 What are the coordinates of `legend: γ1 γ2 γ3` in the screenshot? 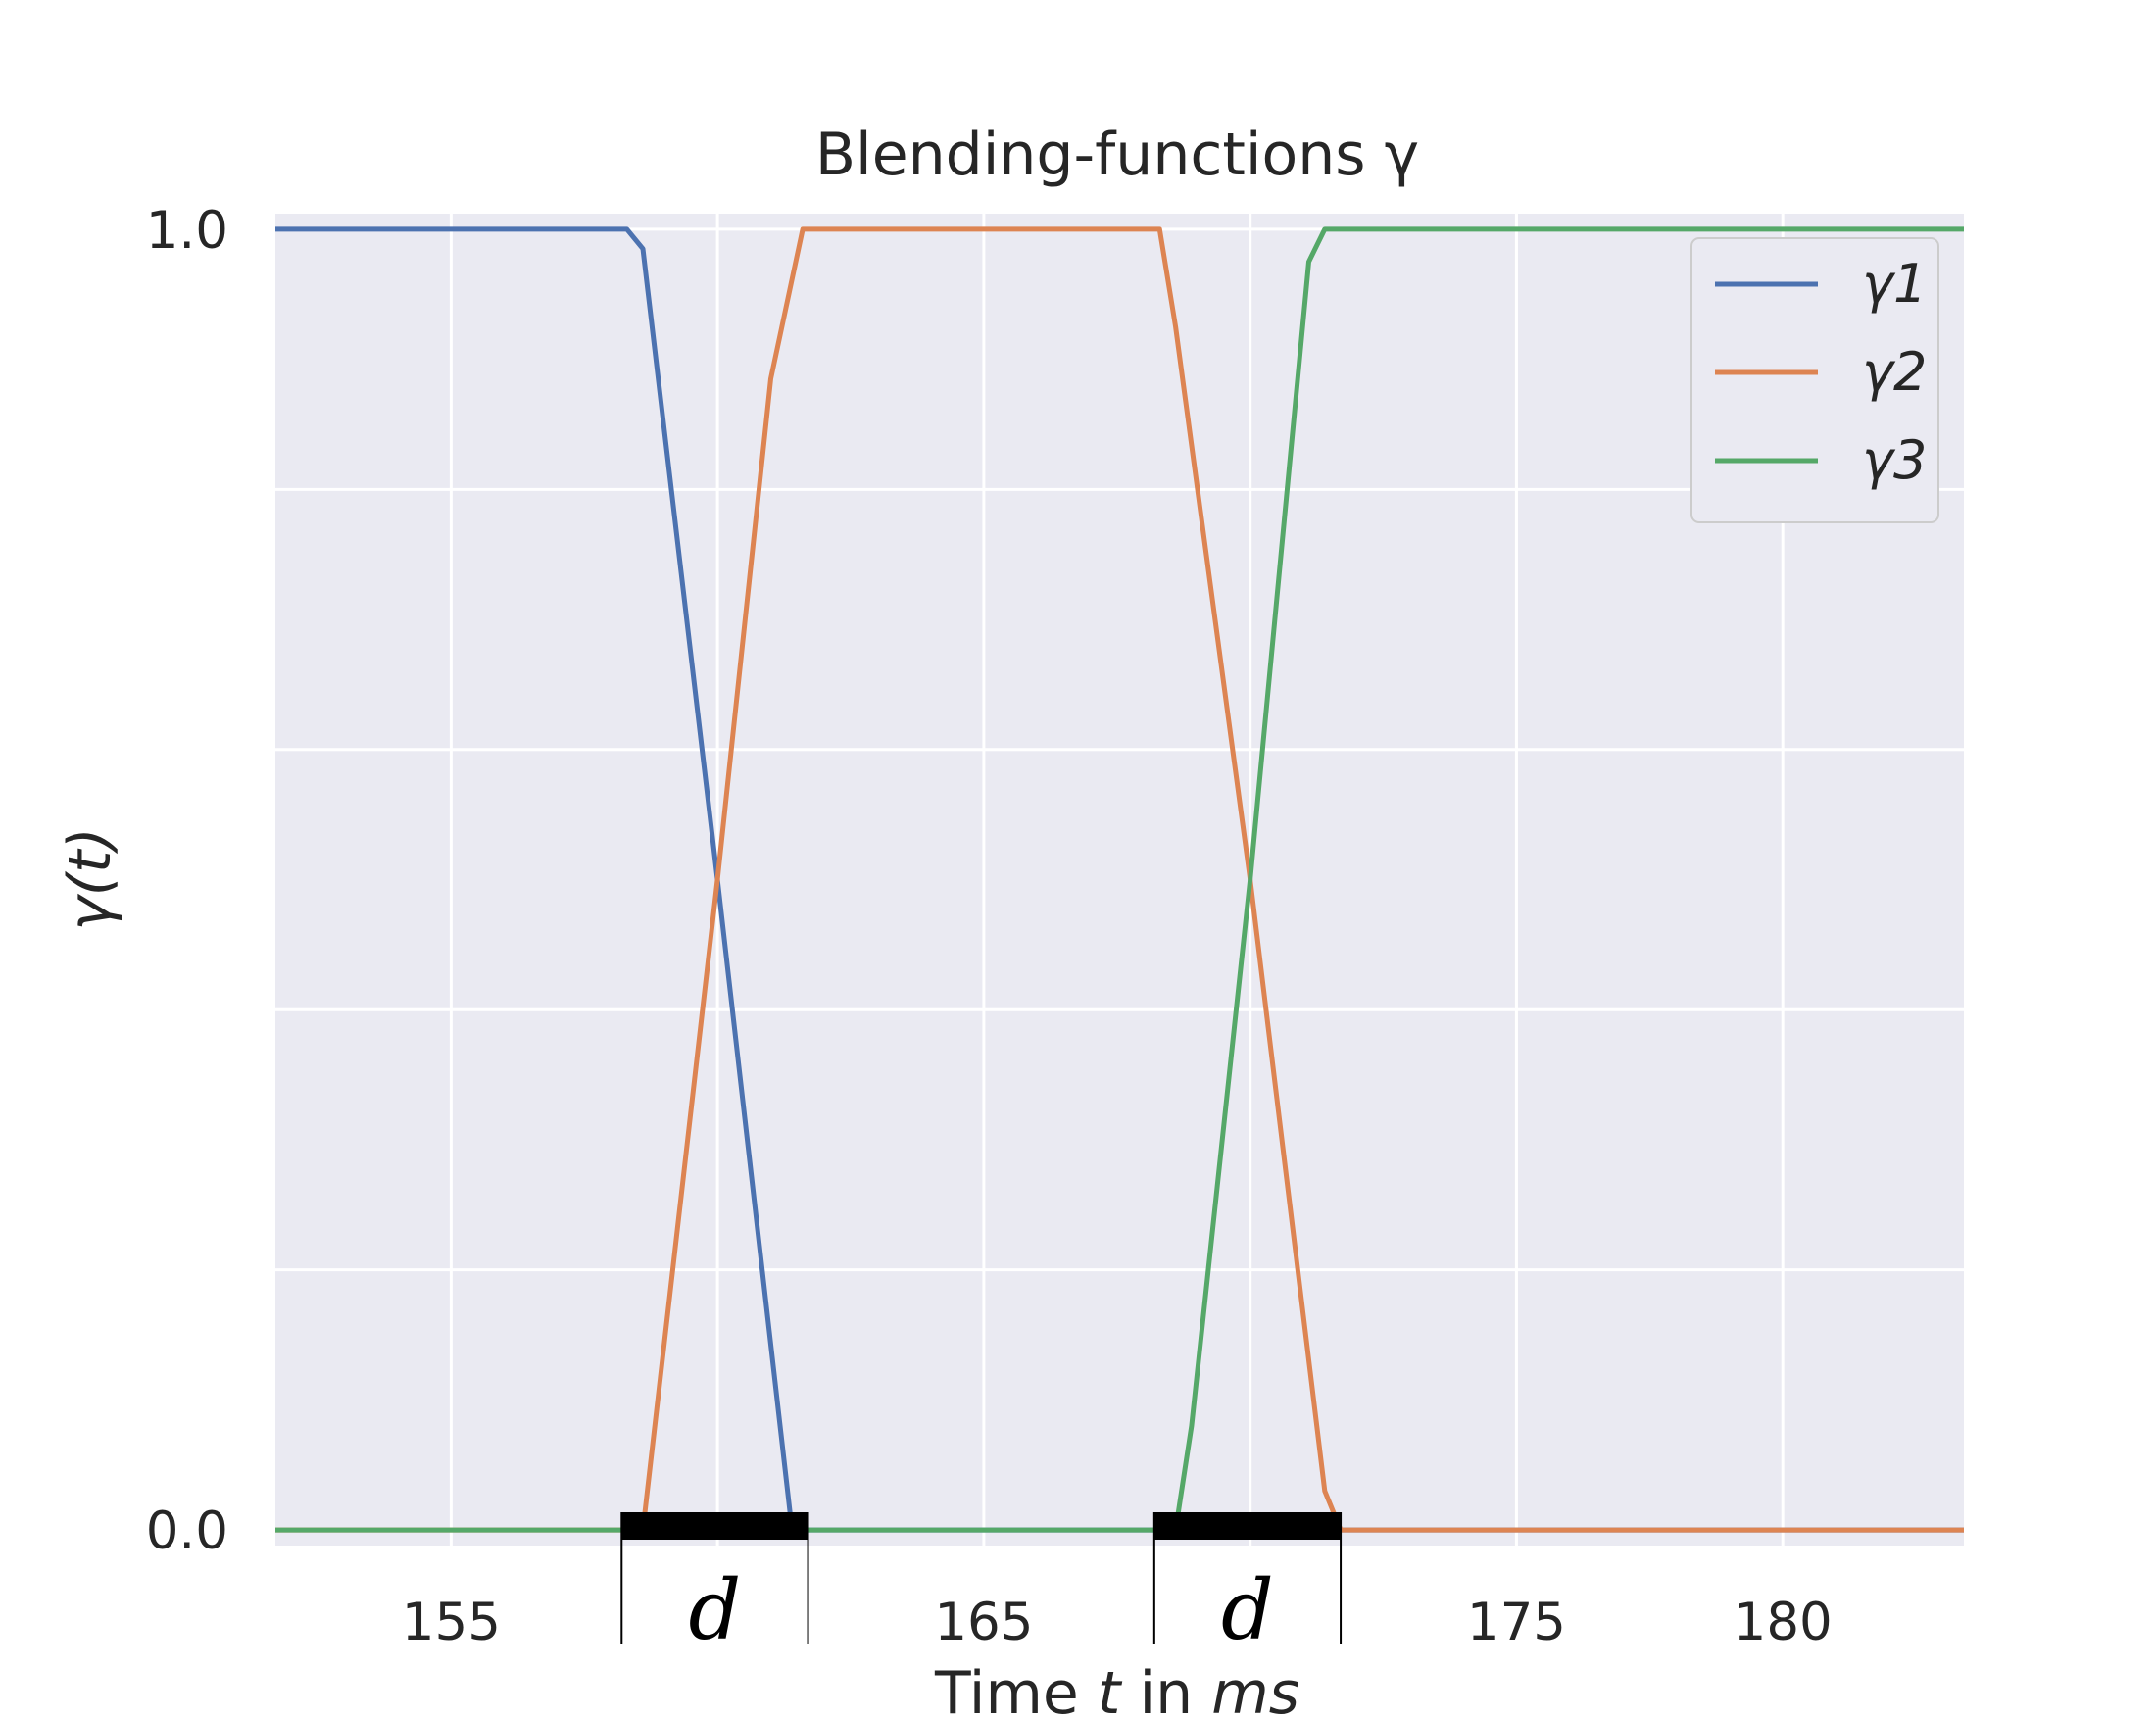 It's located at (1814, 380).